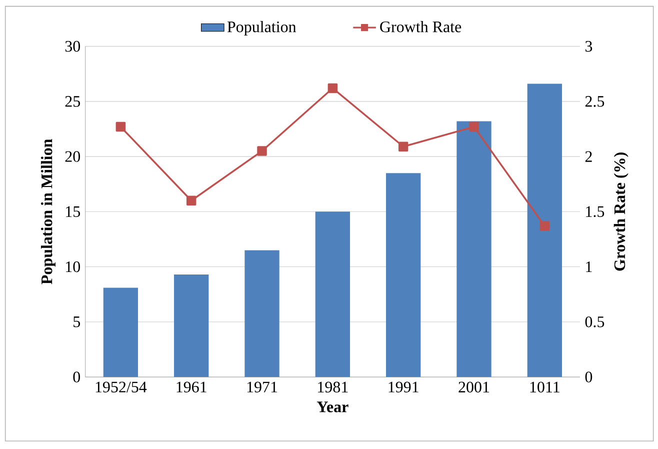 The width and height of the screenshot is (658, 449). What do you see at coordinates (72, 46) in the screenshot?
I see `y-tick-label: 30` at bounding box center [72, 46].